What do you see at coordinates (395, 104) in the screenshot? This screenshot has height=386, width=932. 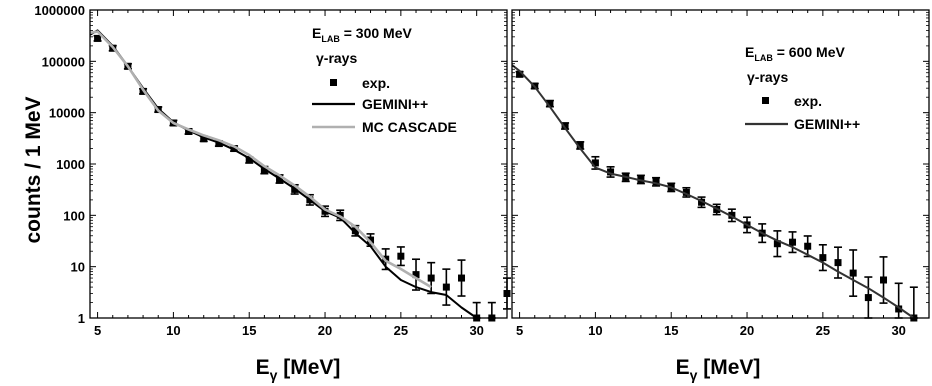 I see `left-legend-gemini-label: GEMINI++` at bounding box center [395, 104].